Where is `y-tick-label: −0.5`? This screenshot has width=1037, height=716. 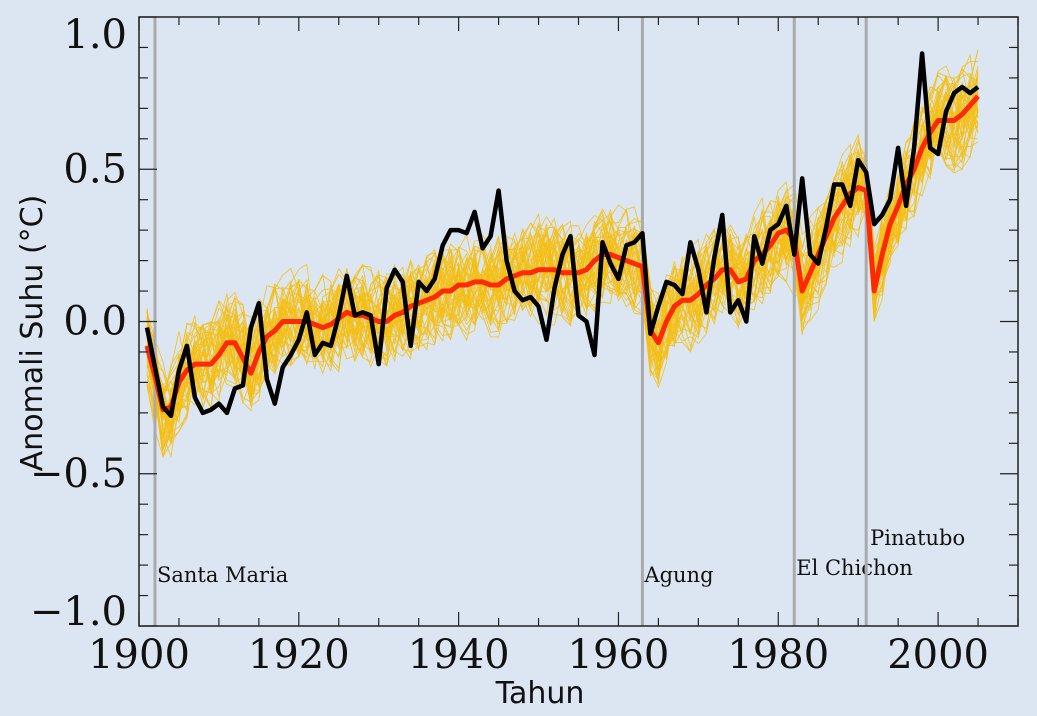 y-tick-label: −0.5 is located at coordinates (78, 474).